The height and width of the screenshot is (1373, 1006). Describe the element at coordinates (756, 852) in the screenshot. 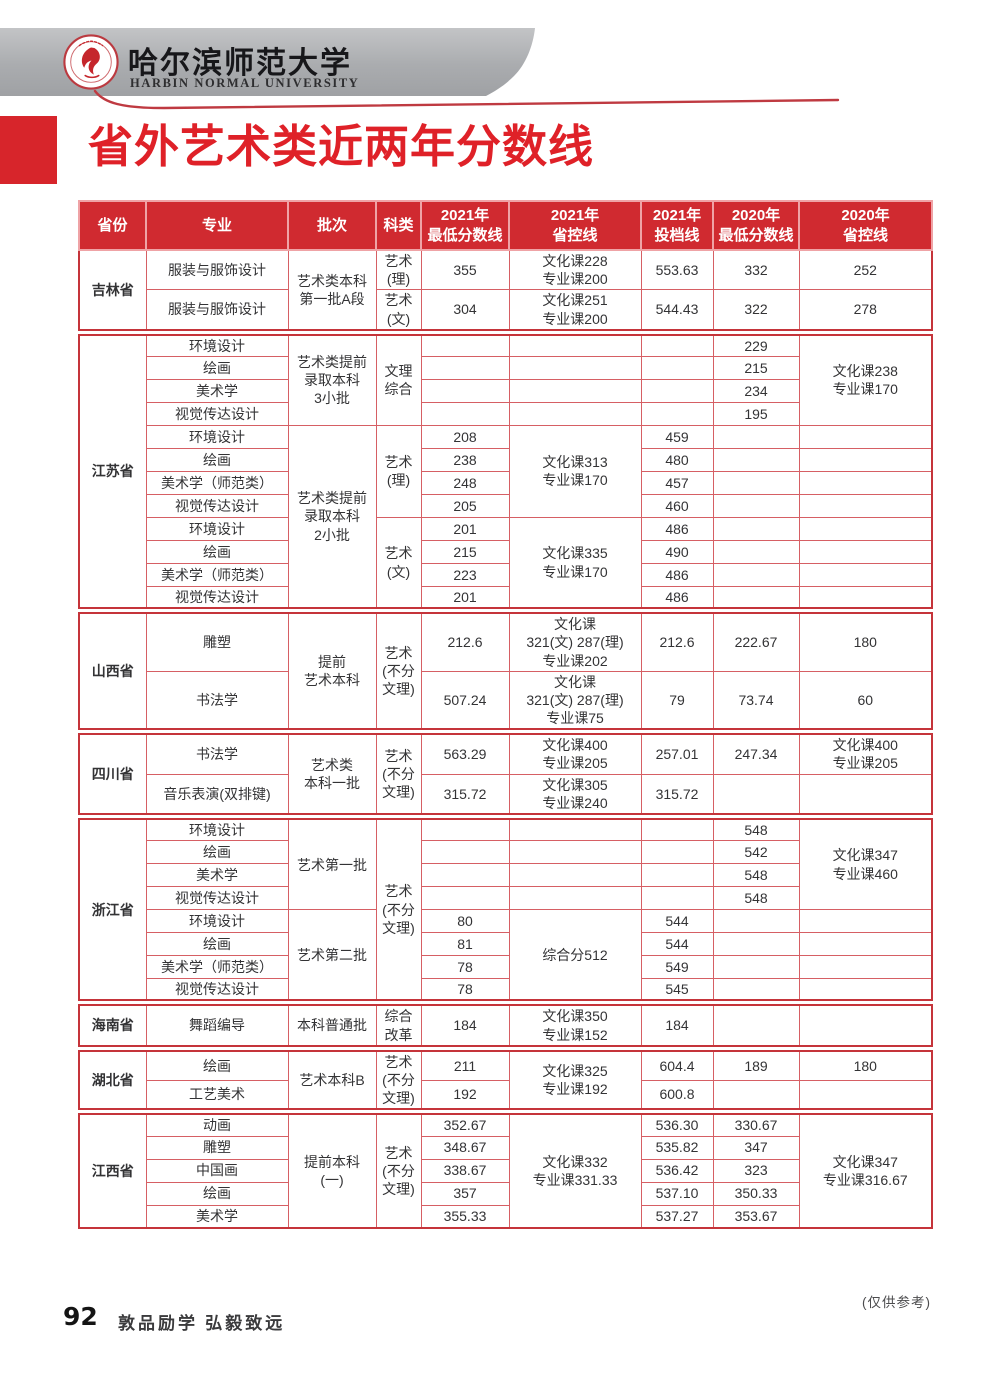

I see `table-cell: 542` at that location.